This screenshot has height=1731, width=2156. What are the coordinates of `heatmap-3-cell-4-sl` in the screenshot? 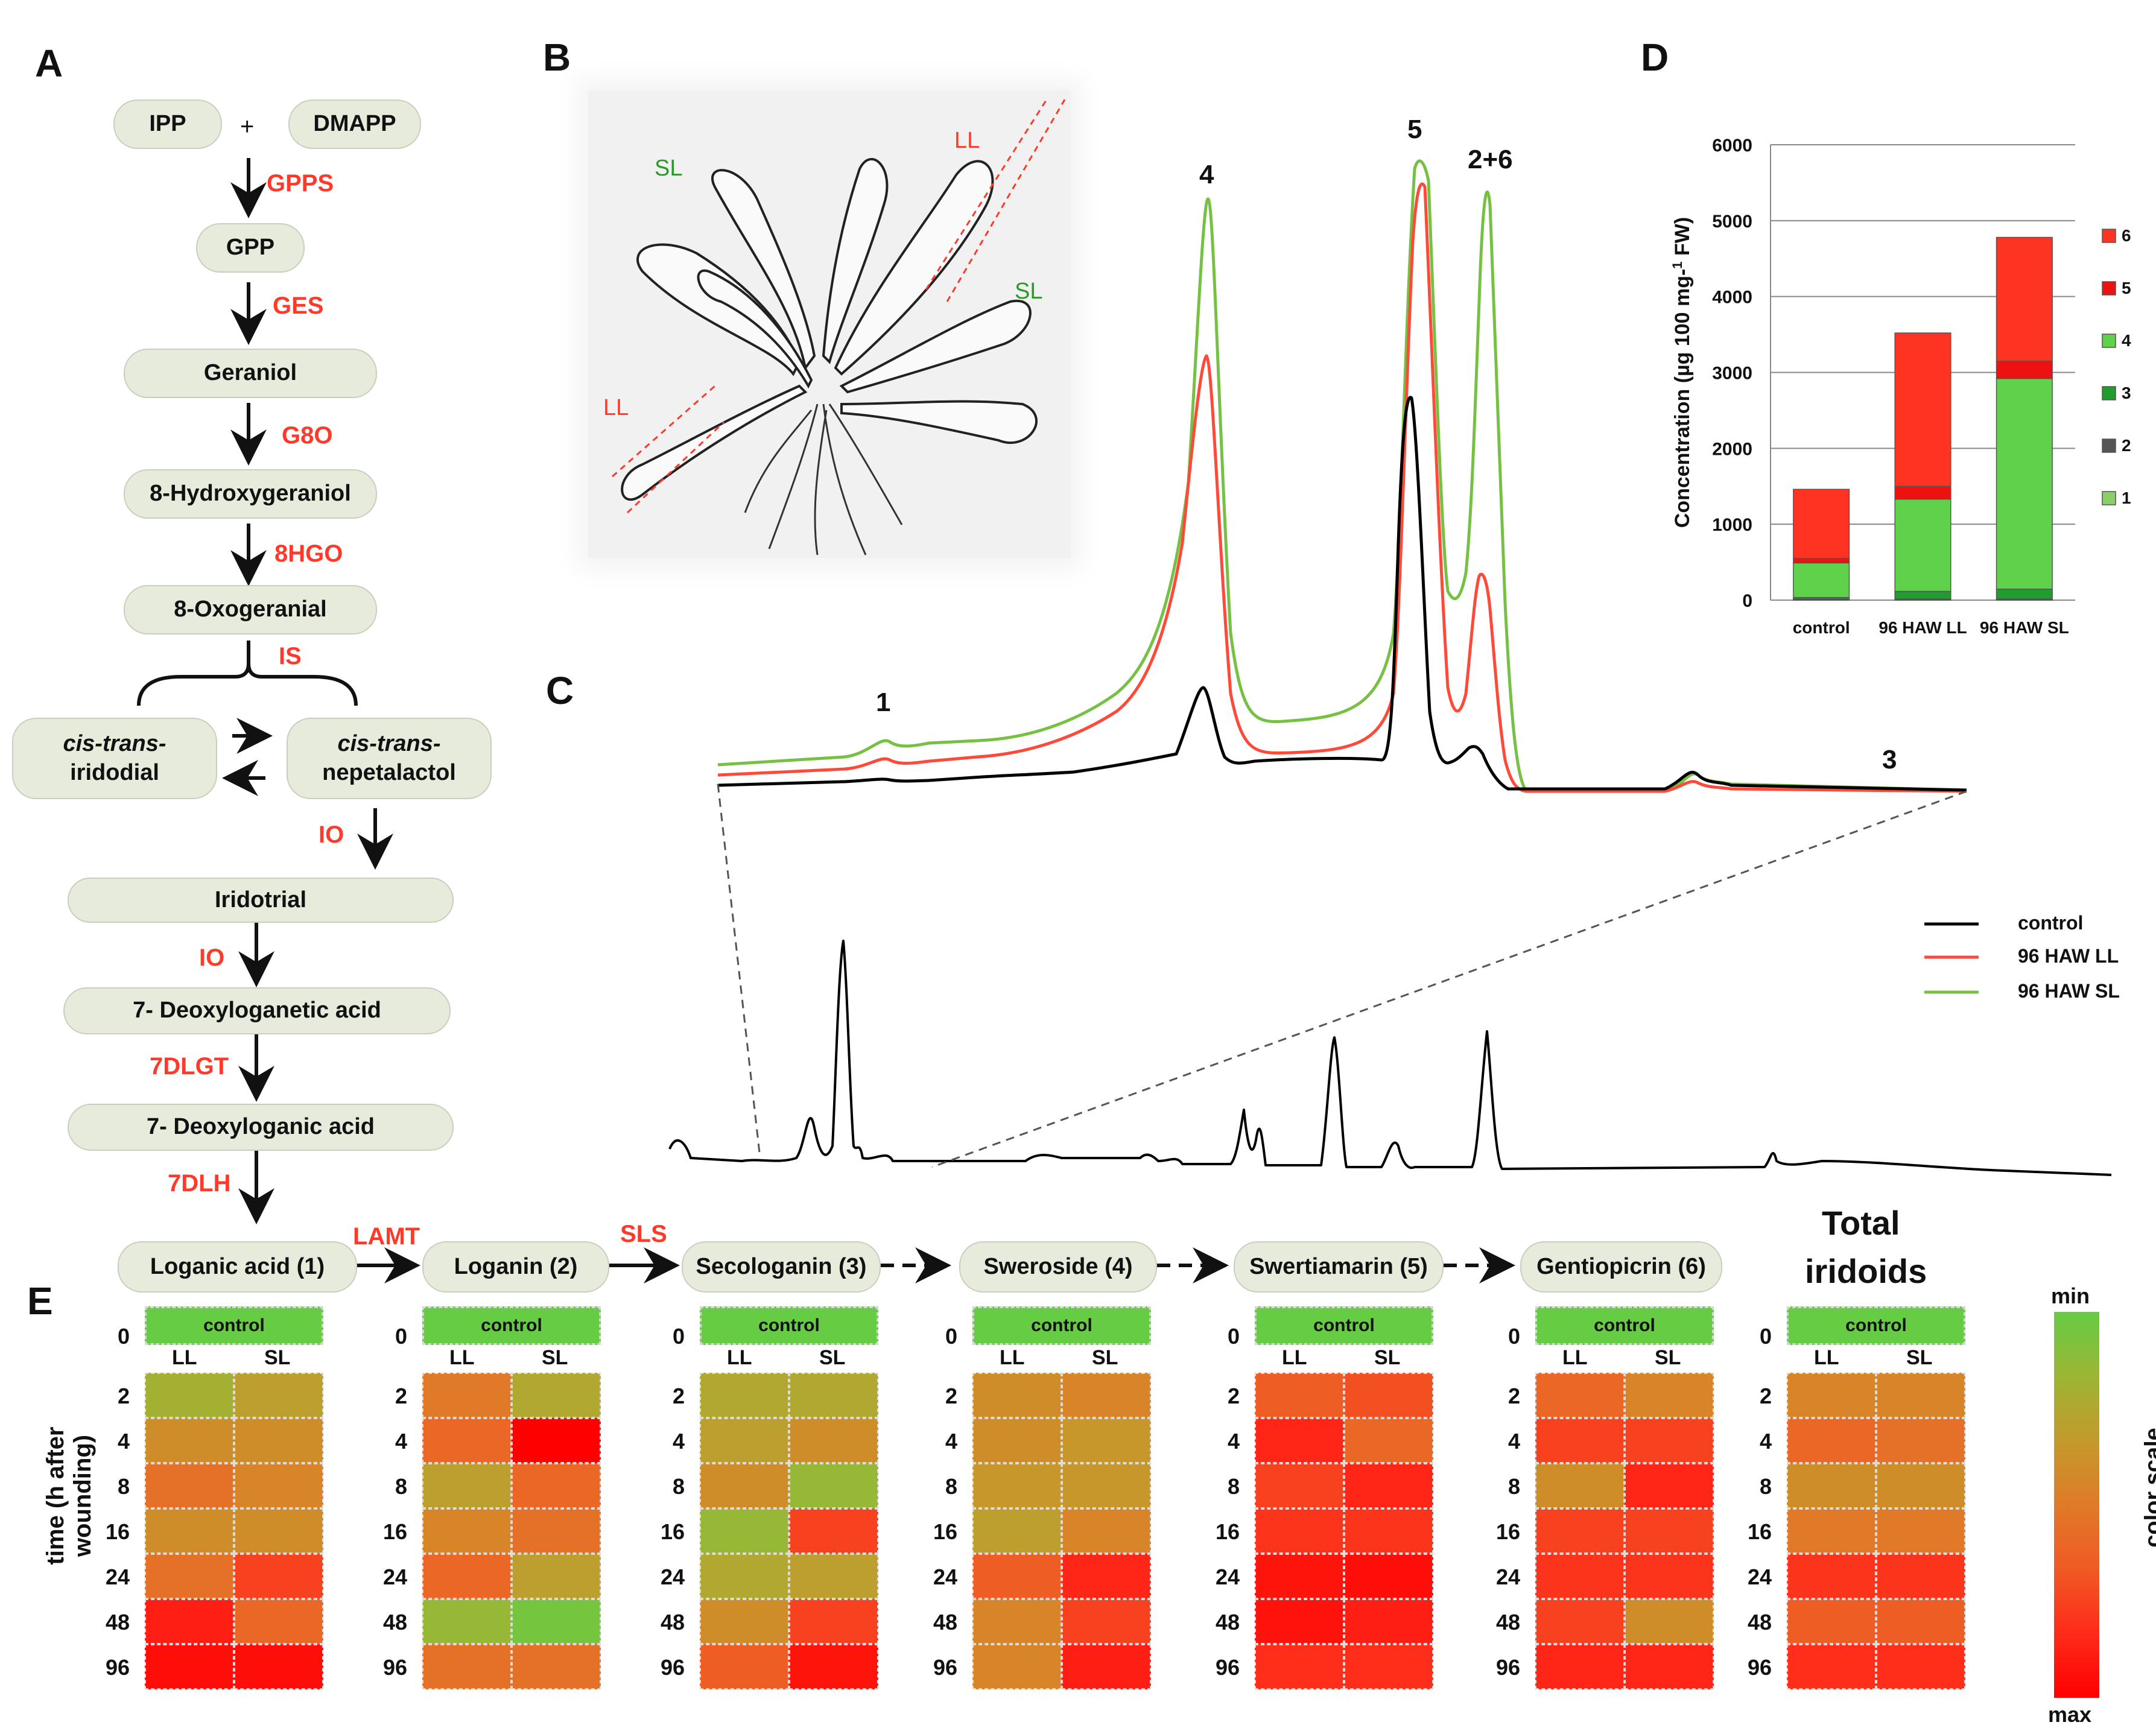 It's located at (1106, 1440).